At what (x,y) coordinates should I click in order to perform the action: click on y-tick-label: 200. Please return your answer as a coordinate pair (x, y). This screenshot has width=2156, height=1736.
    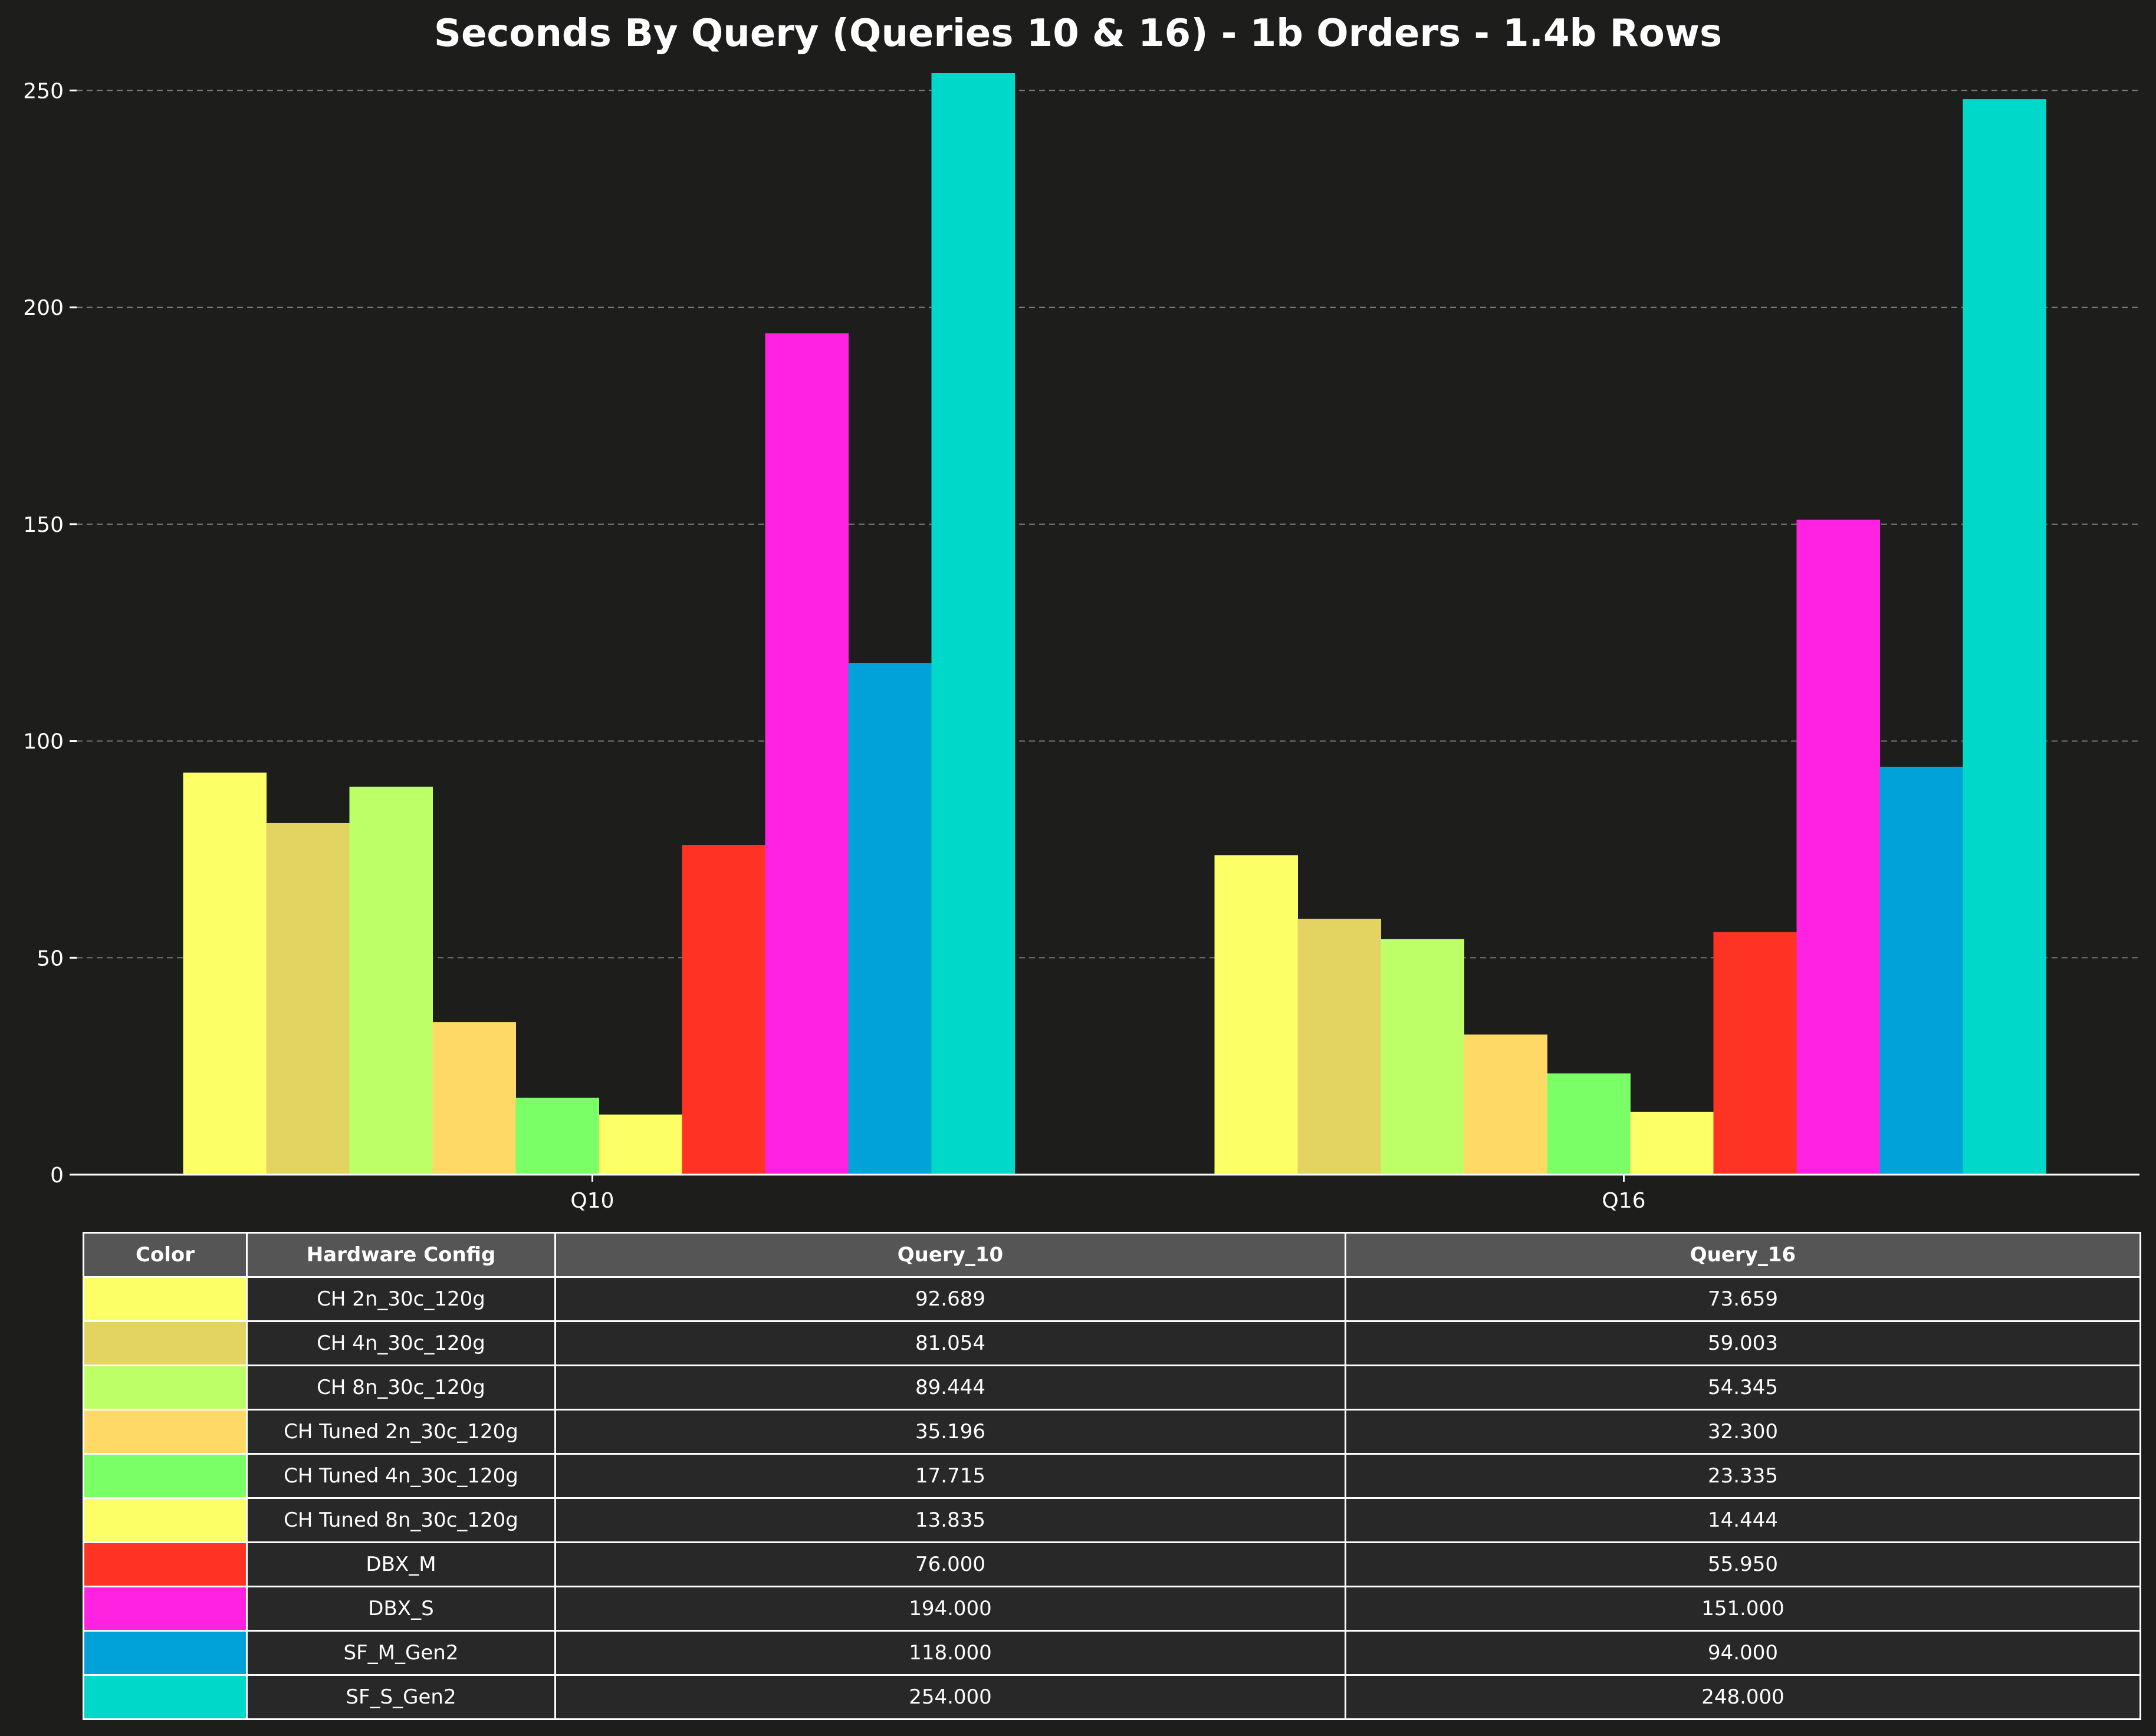
    Looking at the image, I should click on (43, 308).